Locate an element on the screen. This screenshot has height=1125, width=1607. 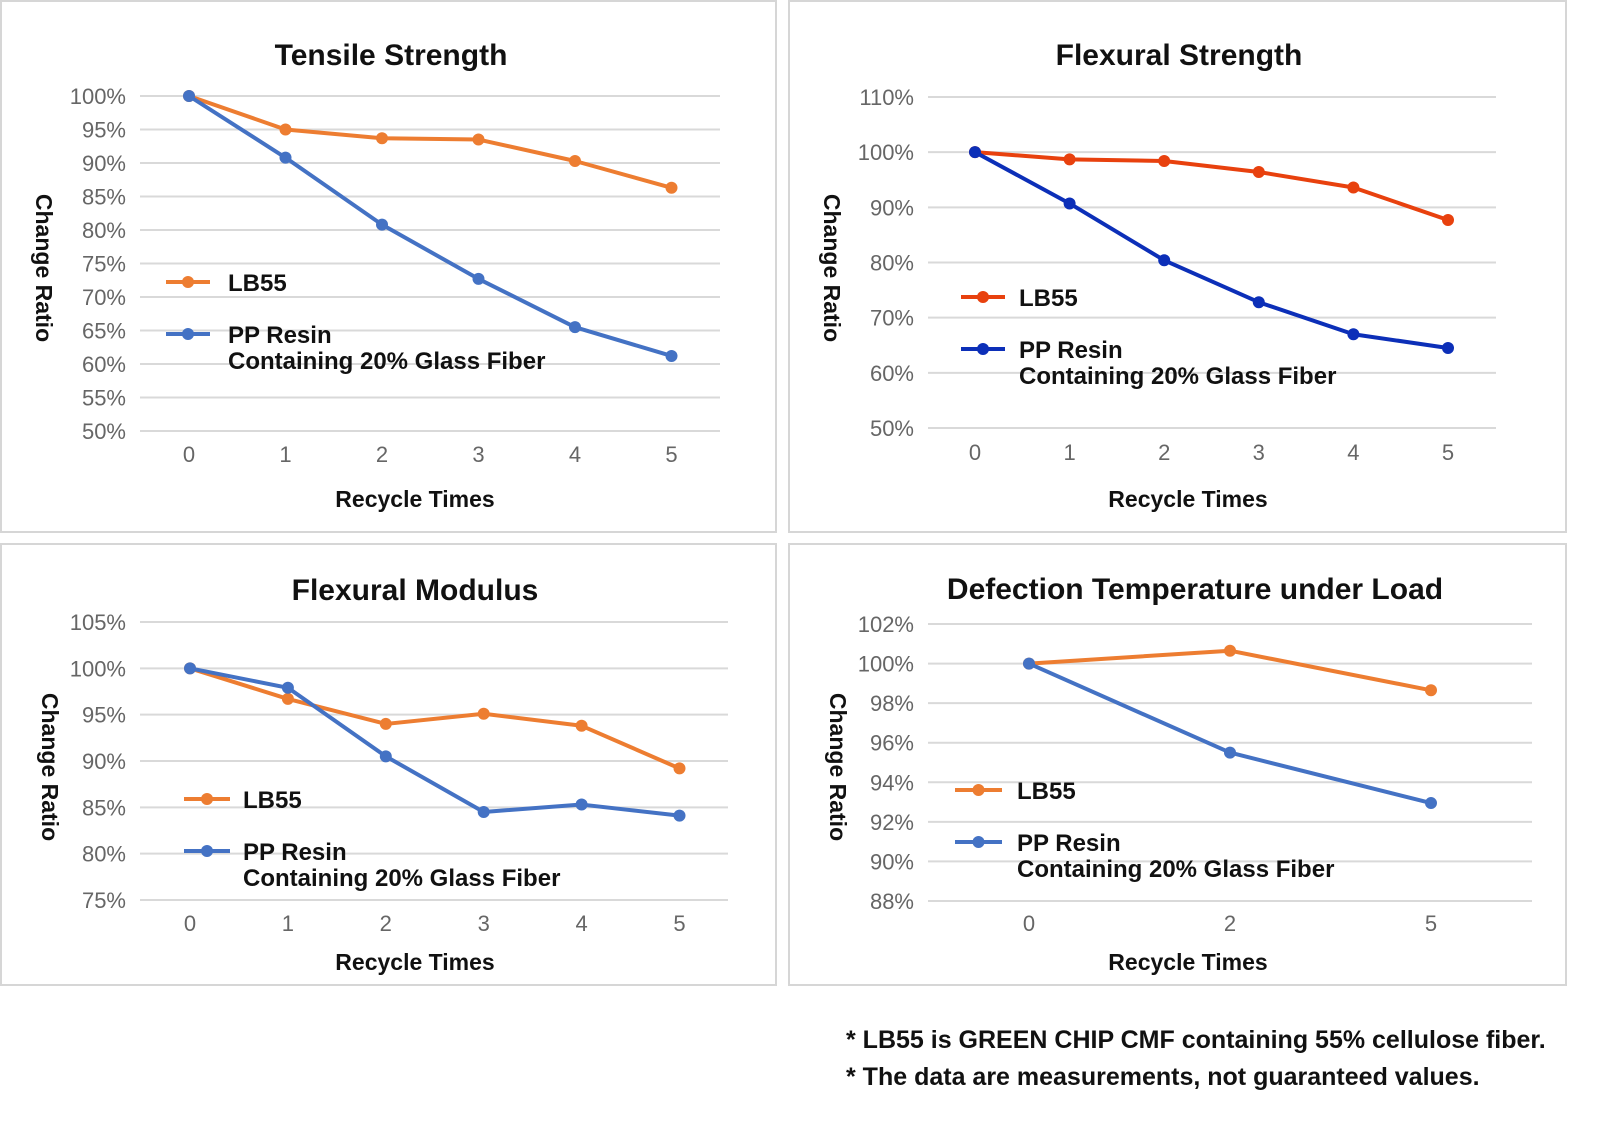
y-tick-label: 60% is located at coordinates (104, 364).